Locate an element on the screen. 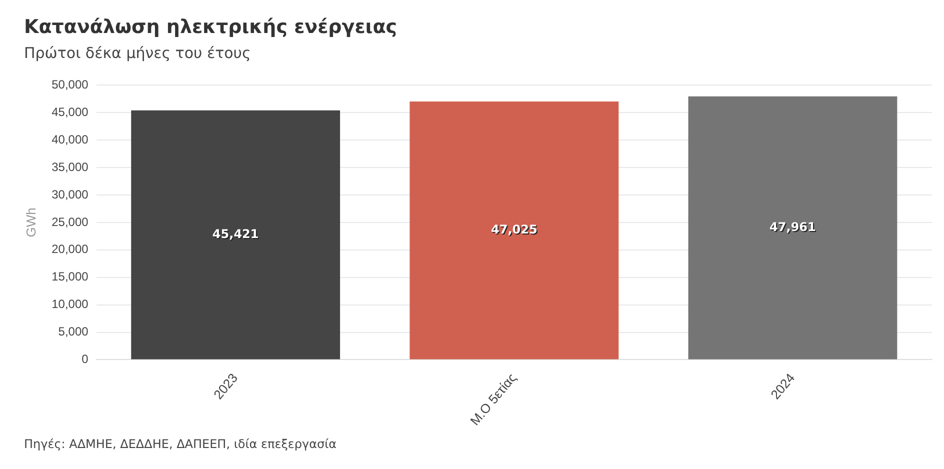 This screenshot has width=944, height=469. y-tick-label: 5,000 is located at coordinates (73, 331).